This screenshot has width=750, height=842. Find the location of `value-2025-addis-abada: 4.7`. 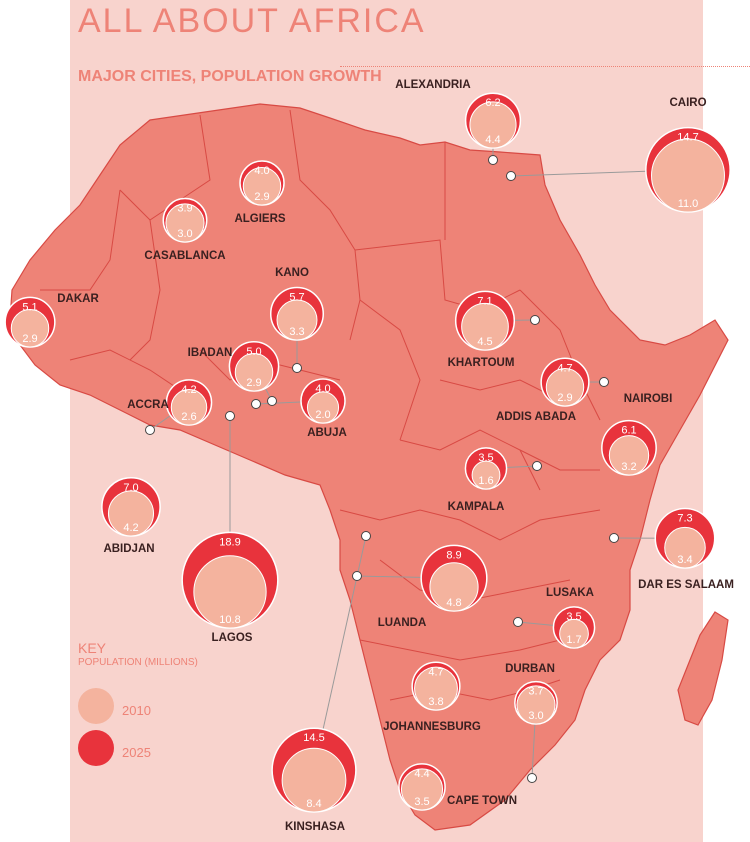

value-2025-addis-abada: 4.7 is located at coordinates (564, 368).